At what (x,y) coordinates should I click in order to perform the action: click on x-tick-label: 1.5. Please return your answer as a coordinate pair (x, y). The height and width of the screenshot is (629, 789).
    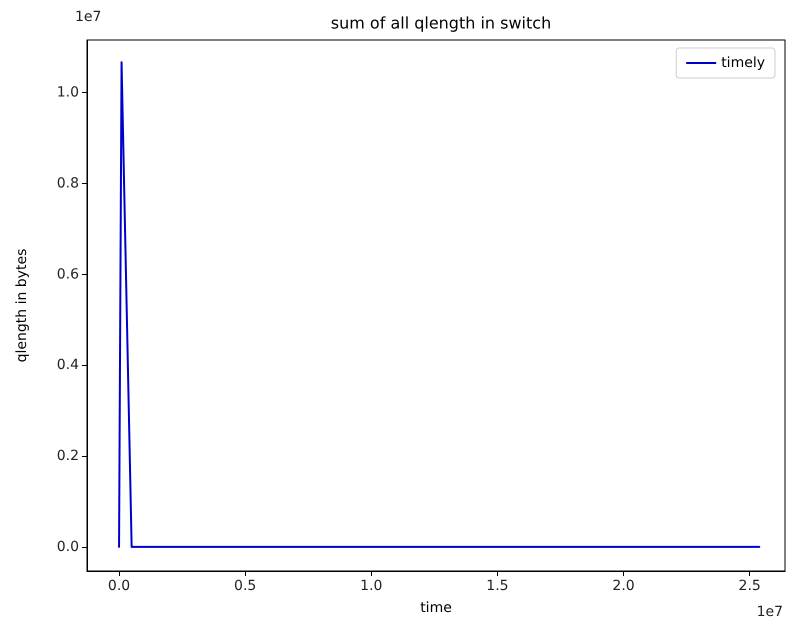
    Looking at the image, I should click on (497, 586).